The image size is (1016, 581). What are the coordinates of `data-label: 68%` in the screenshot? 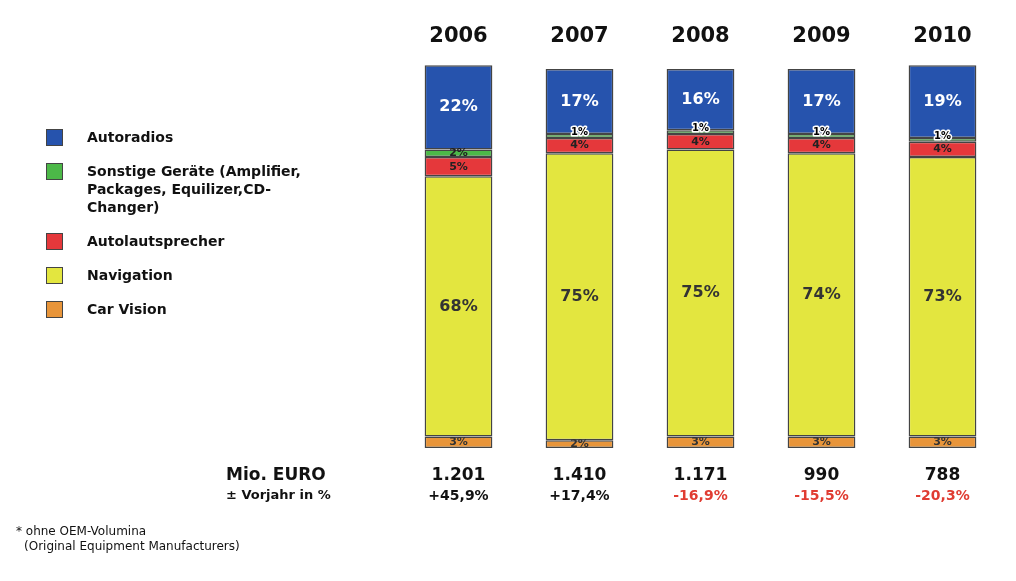 It's located at (458, 305).